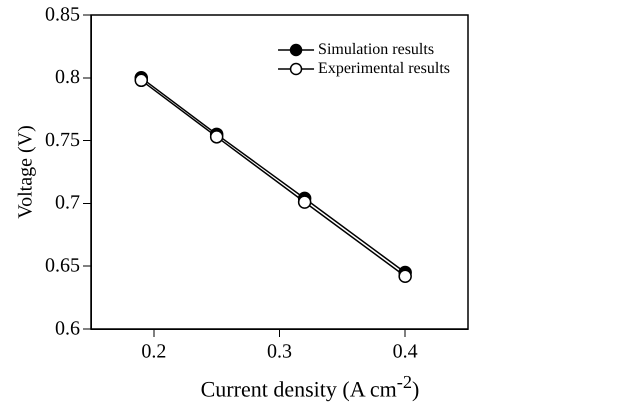  What do you see at coordinates (279, 351) in the screenshot?
I see `x-tick-label: 0.3` at bounding box center [279, 351].